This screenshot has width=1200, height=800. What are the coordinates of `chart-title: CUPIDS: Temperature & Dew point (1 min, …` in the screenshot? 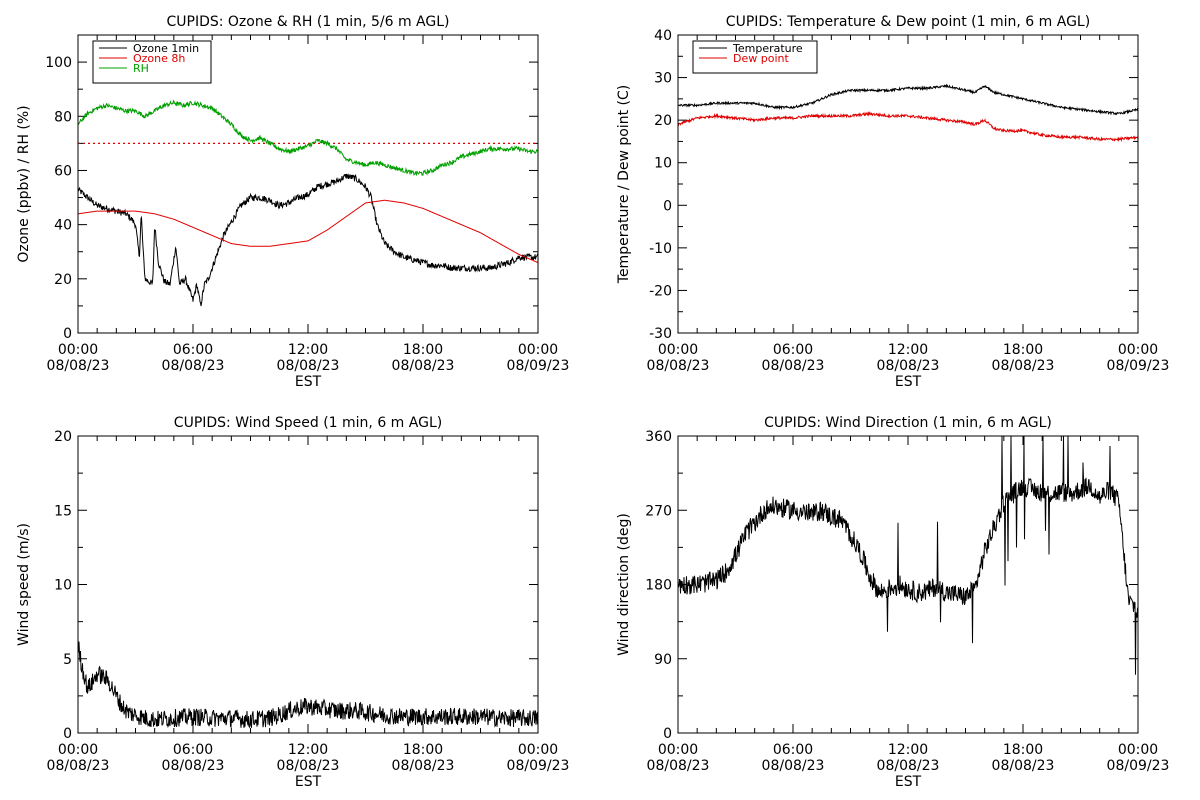 It's located at (908, 22).